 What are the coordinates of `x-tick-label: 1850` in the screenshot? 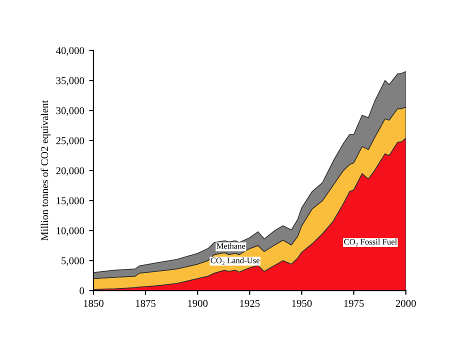 It's located at (94, 303).